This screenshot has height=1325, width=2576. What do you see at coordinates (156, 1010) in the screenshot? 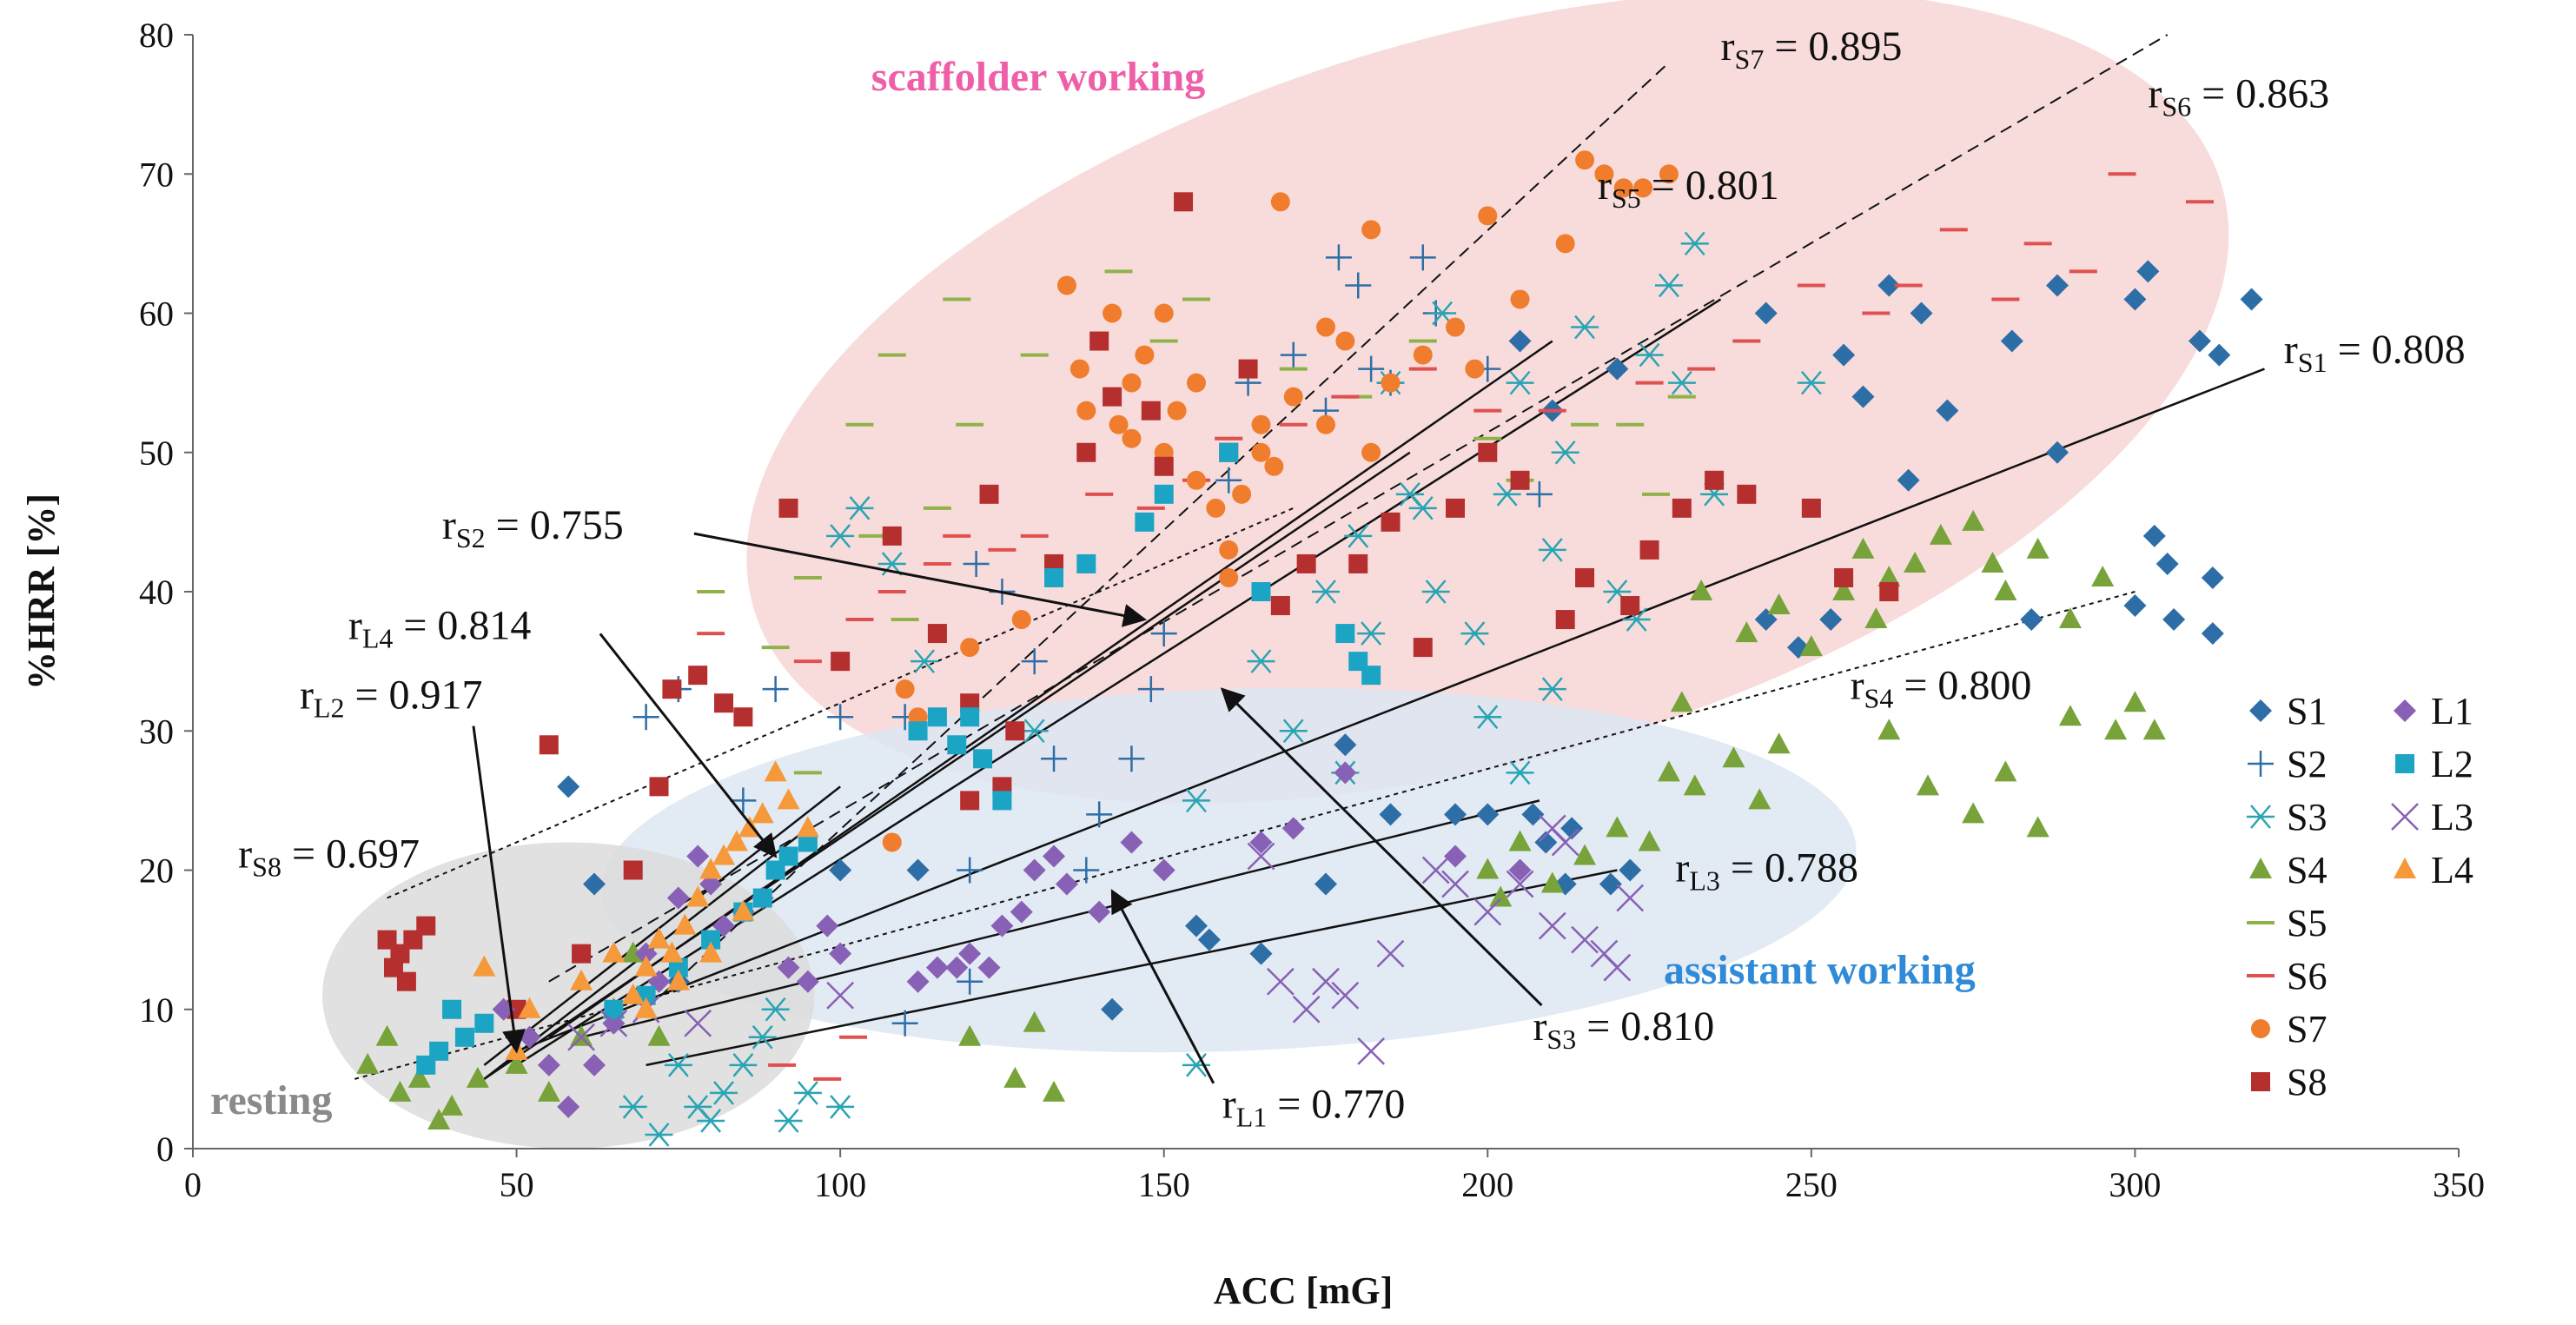
I see `y-tick-label: 10` at bounding box center [156, 1010].